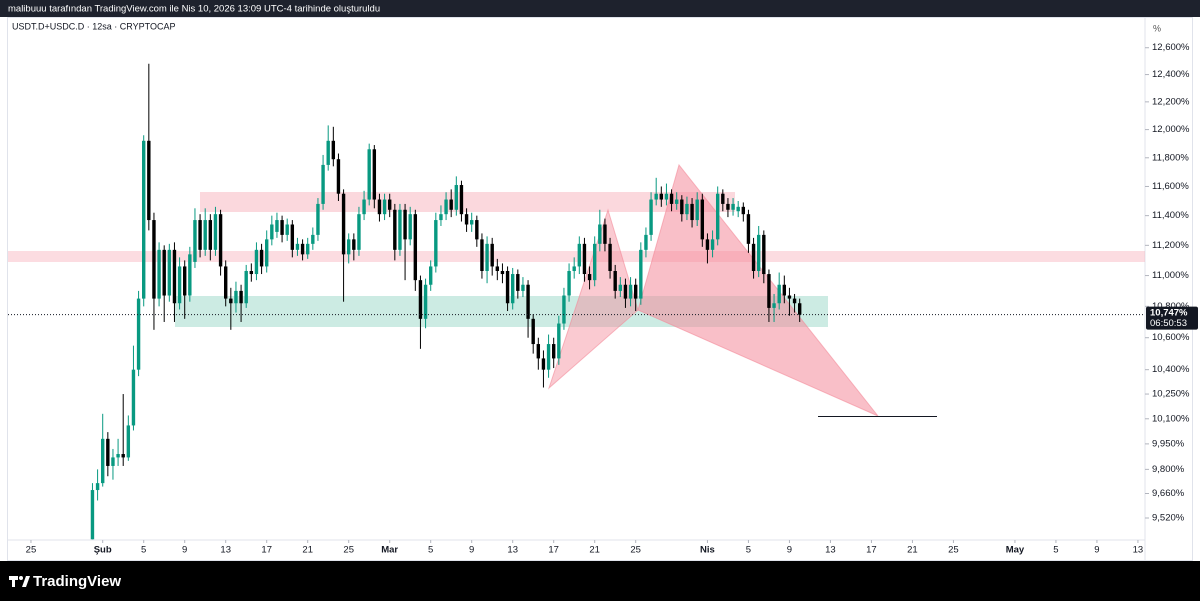 Image resolution: width=1200 pixels, height=601 pixels. What do you see at coordinates (1171, 74) in the screenshot?
I see `y-tick-label: 12,400%` at bounding box center [1171, 74].